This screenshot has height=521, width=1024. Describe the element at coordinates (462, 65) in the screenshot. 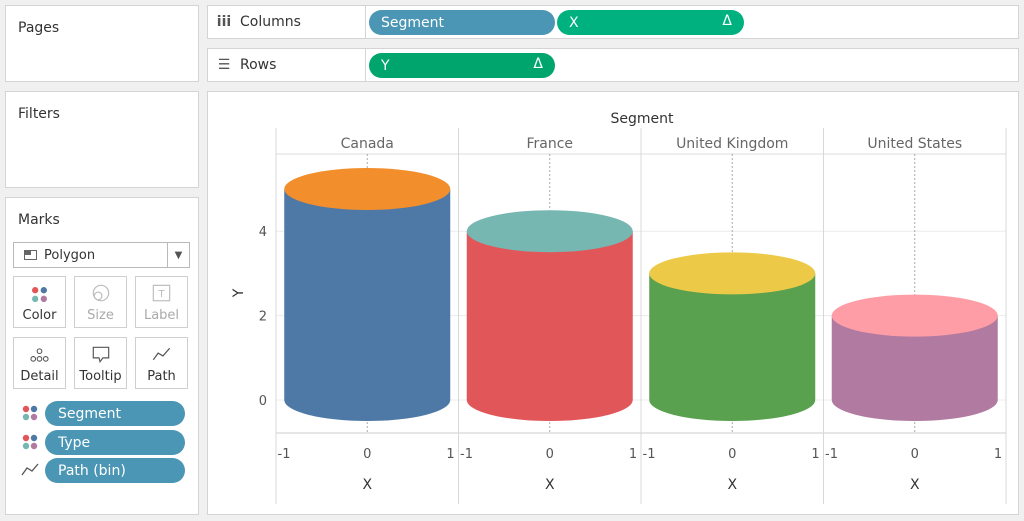

I see `rows-pill-y: Y Δ` at that location.